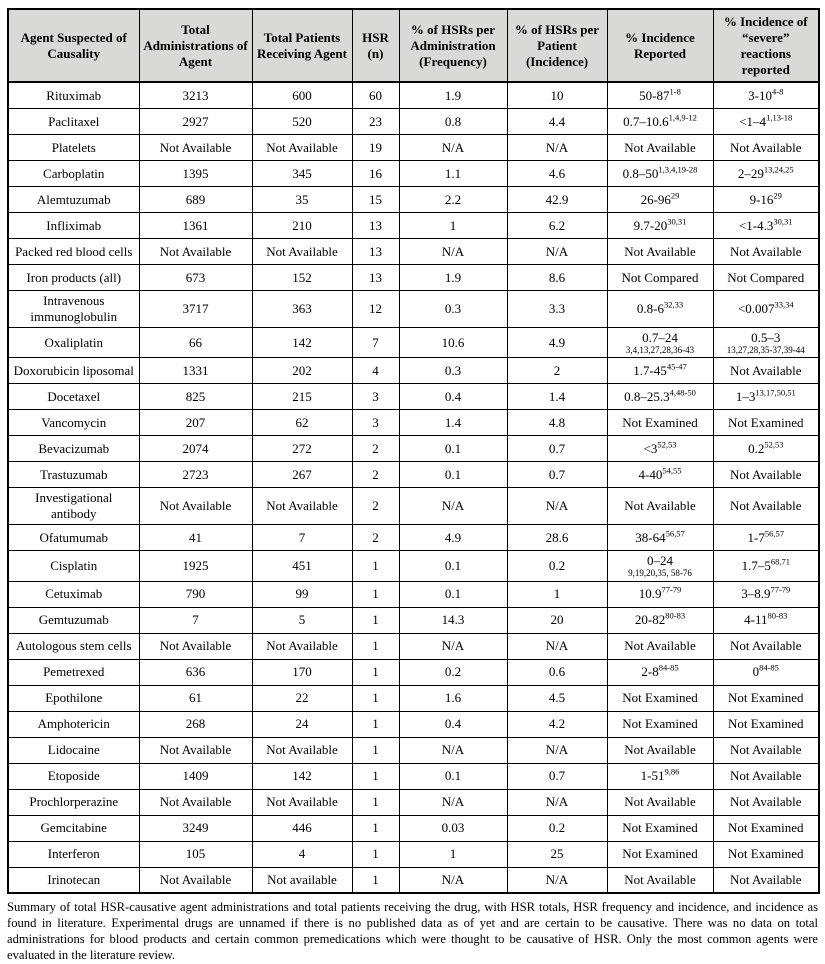 Image resolution: width=825 pixels, height=964 pixels. I want to click on cell-value: 0.7–24, so click(660, 337).